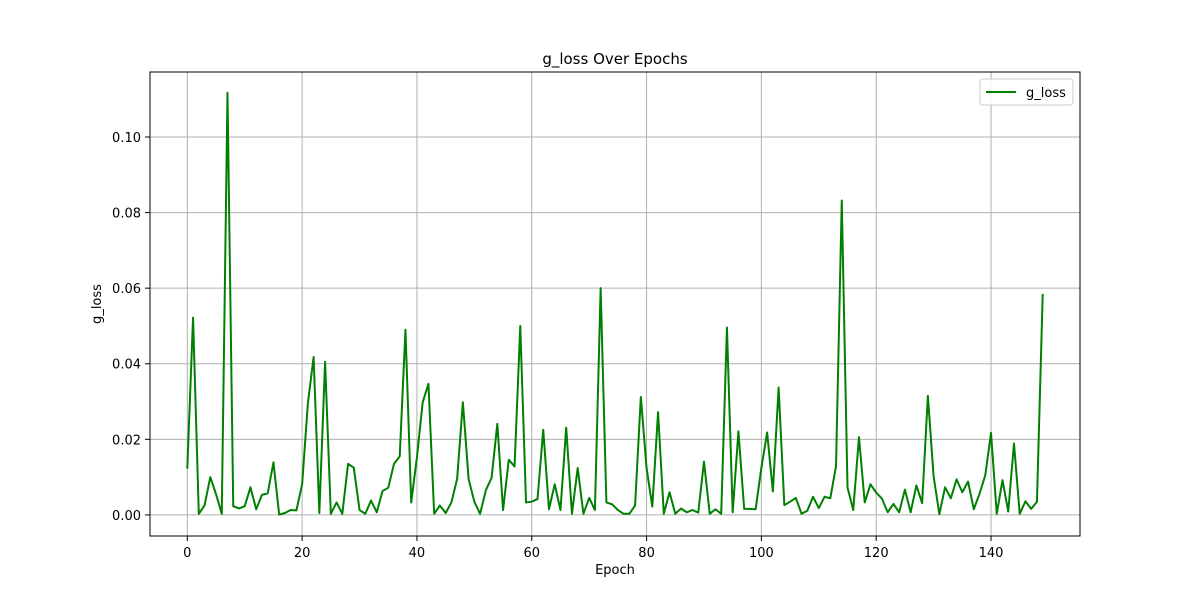 The width and height of the screenshot is (1200, 600). What do you see at coordinates (126, 214) in the screenshot?
I see `y-tick-label: 0.08` at bounding box center [126, 214].